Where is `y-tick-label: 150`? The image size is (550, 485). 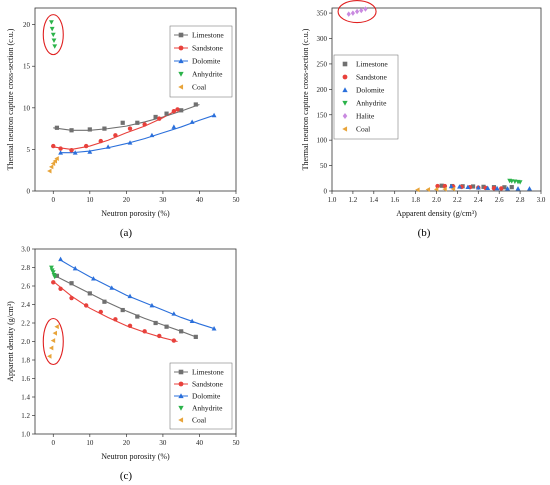
y-tick-label: 150 is located at coordinates (322, 115).